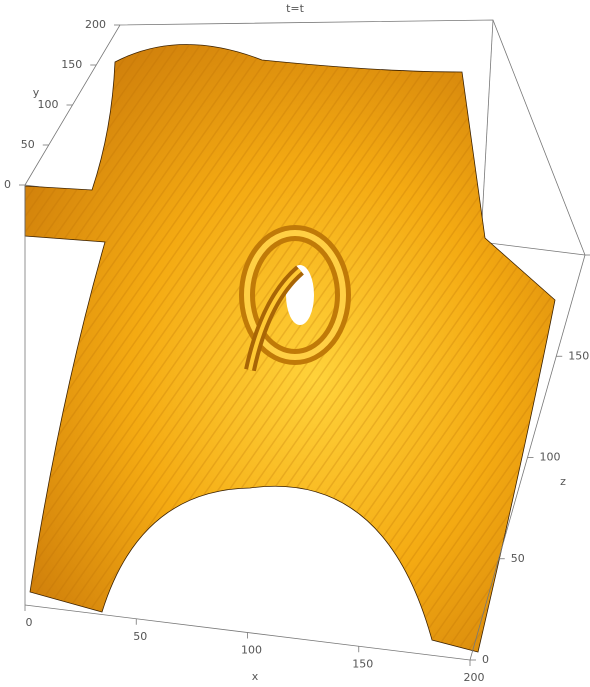 Image resolution: width=590 pixels, height=687 pixels. What do you see at coordinates (71, 64) in the screenshot?
I see `y-tick-label: 150` at bounding box center [71, 64].